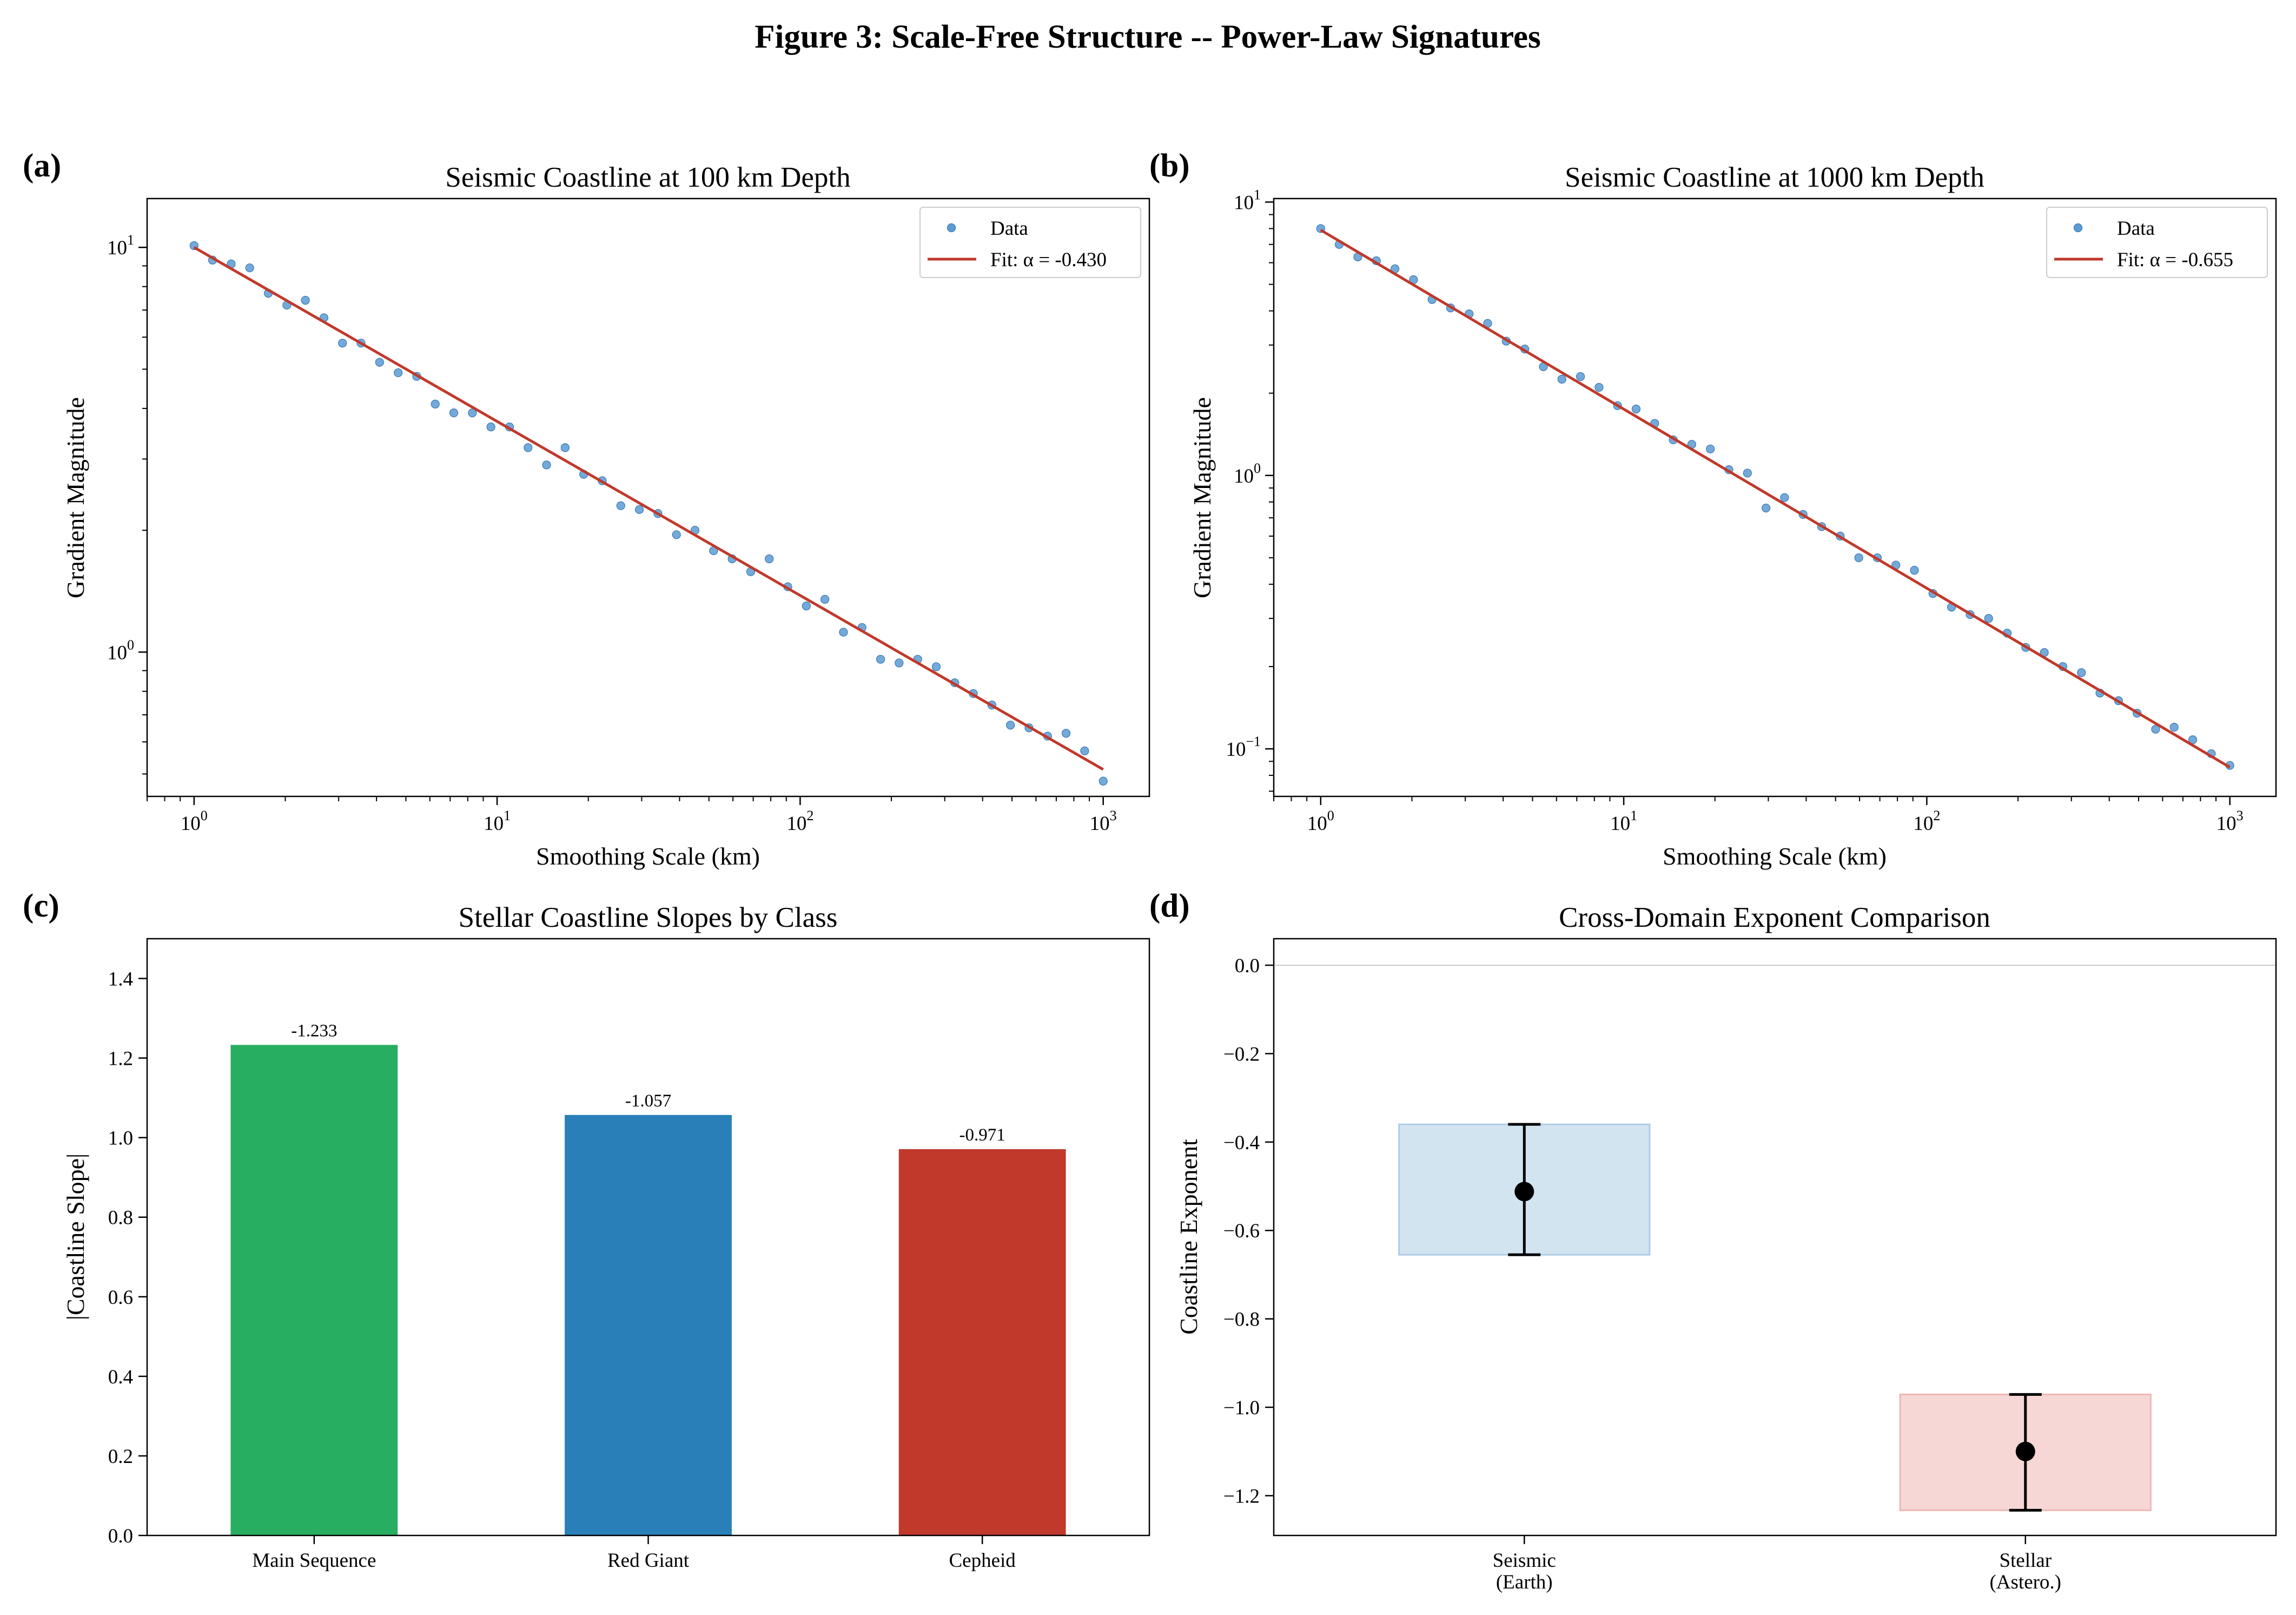 The image size is (2296, 1615). I want to click on panel-d-y-tick-label: −1.0, so click(1241, 1408).